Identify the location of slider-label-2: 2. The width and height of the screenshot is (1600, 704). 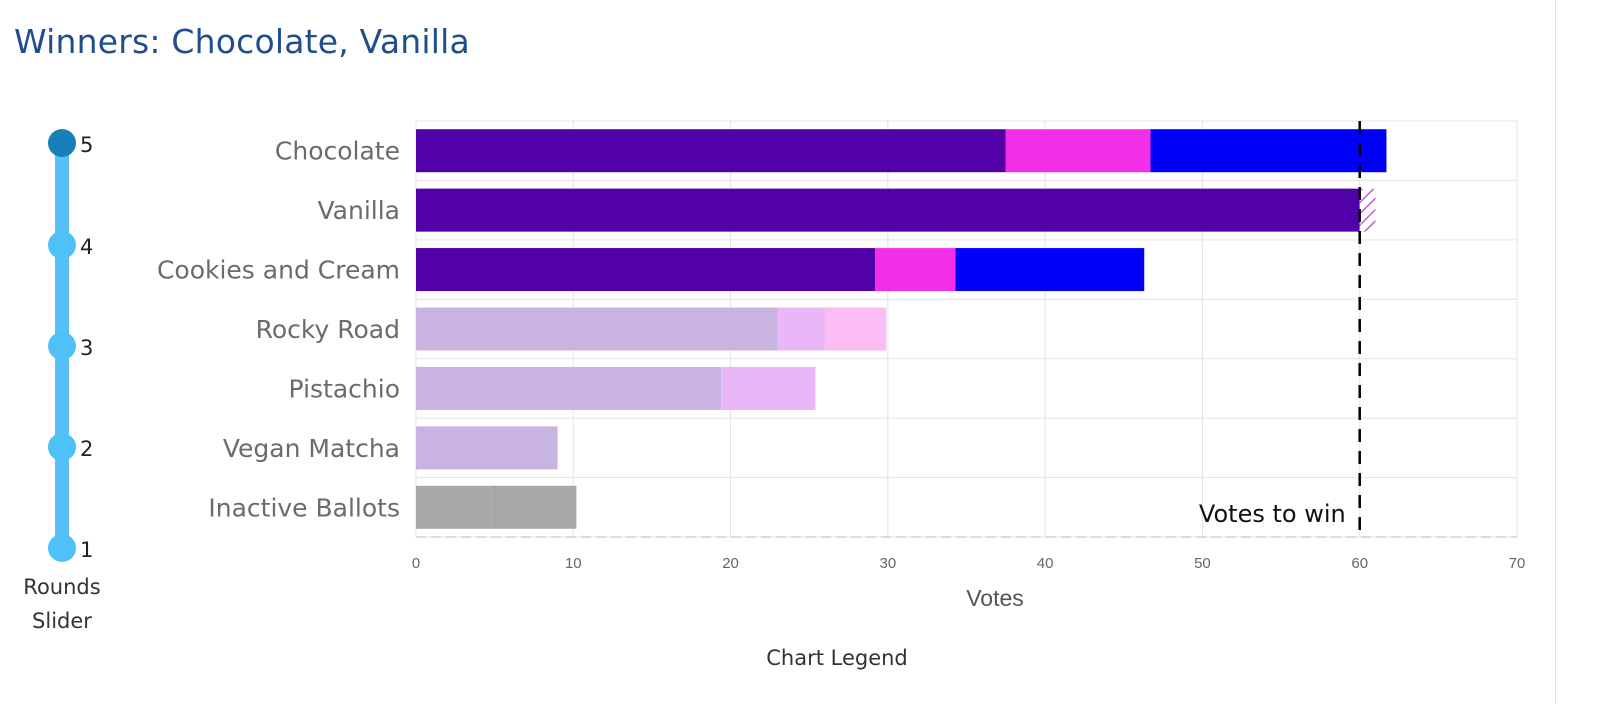
(87, 449).